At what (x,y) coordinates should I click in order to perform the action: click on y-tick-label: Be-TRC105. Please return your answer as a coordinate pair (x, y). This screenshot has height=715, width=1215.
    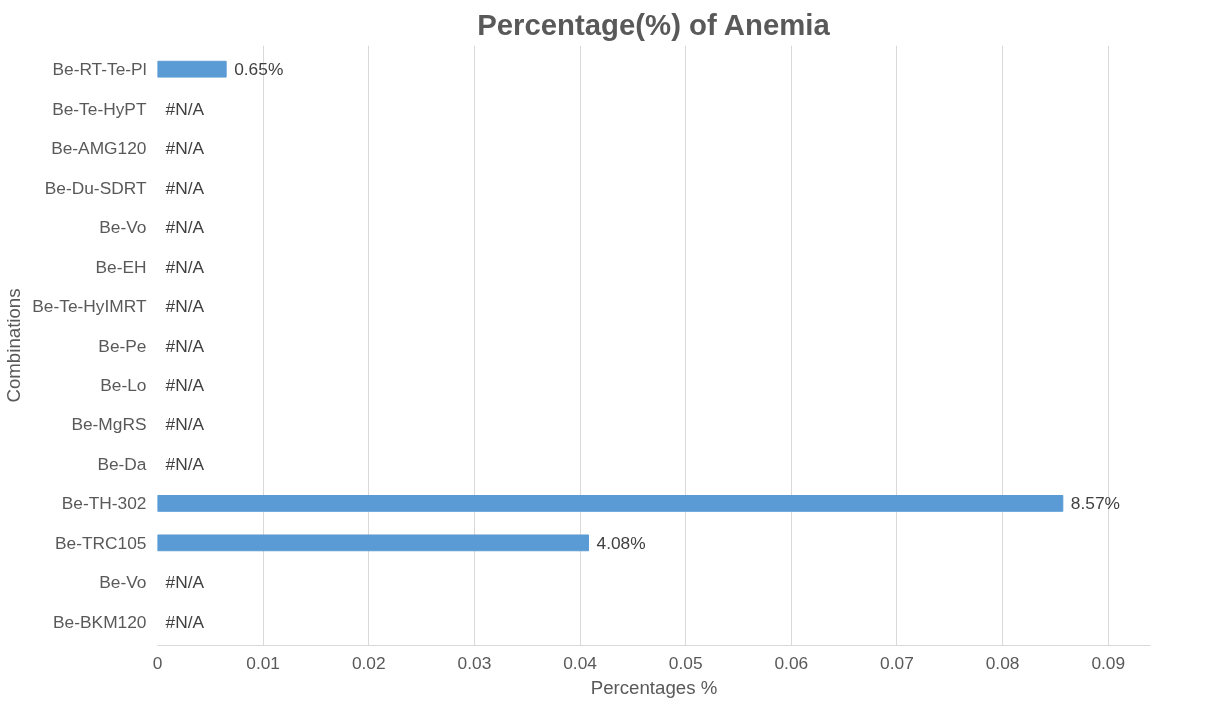
    Looking at the image, I should click on (101, 542).